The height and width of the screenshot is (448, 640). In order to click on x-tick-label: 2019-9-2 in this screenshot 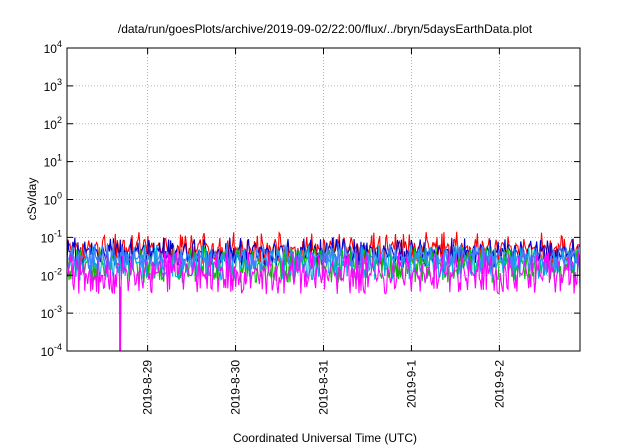, I will do `click(499, 384)`.